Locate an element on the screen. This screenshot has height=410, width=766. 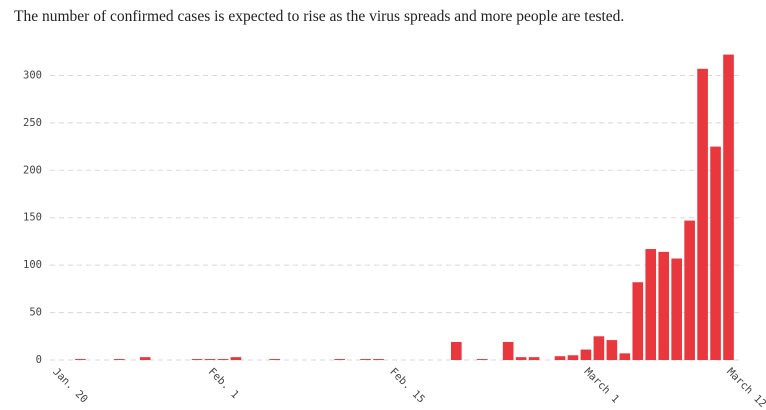
x-tick-label: March 12 is located at coordinates (745, 388).